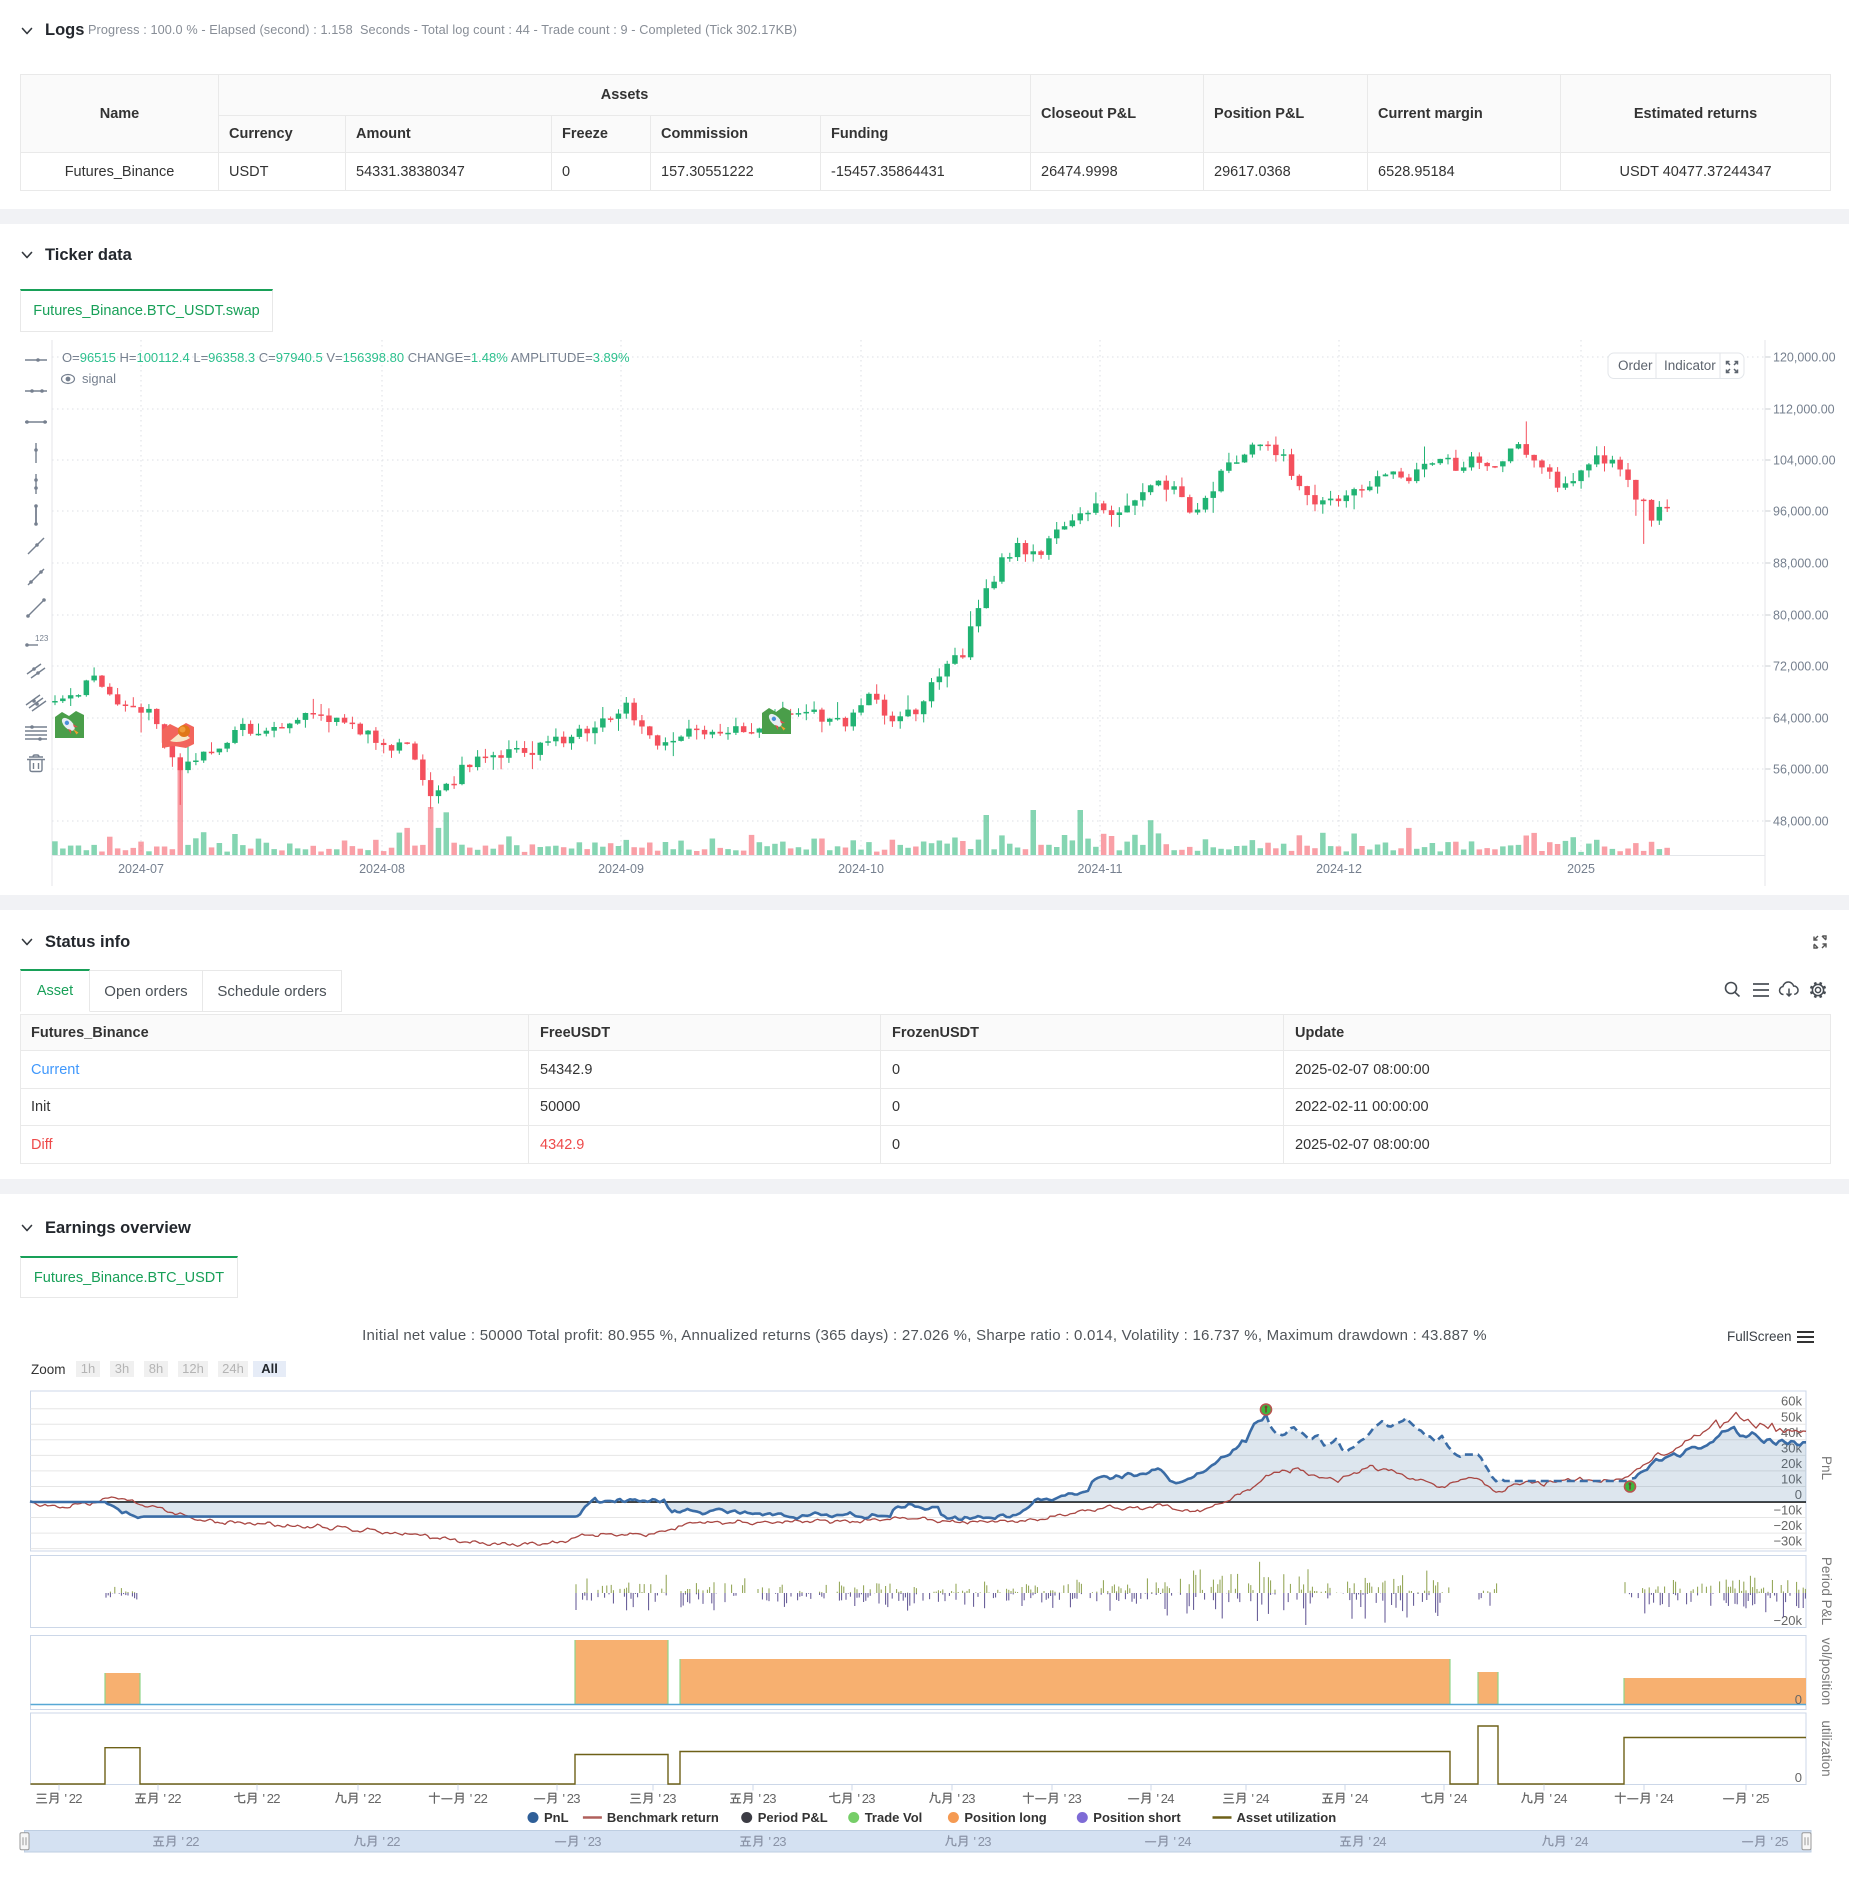 Image resolution: width=1849 pixels, height=1880 pixels. I want to click on svg-text: Benchmark return, so click(663, 1817).